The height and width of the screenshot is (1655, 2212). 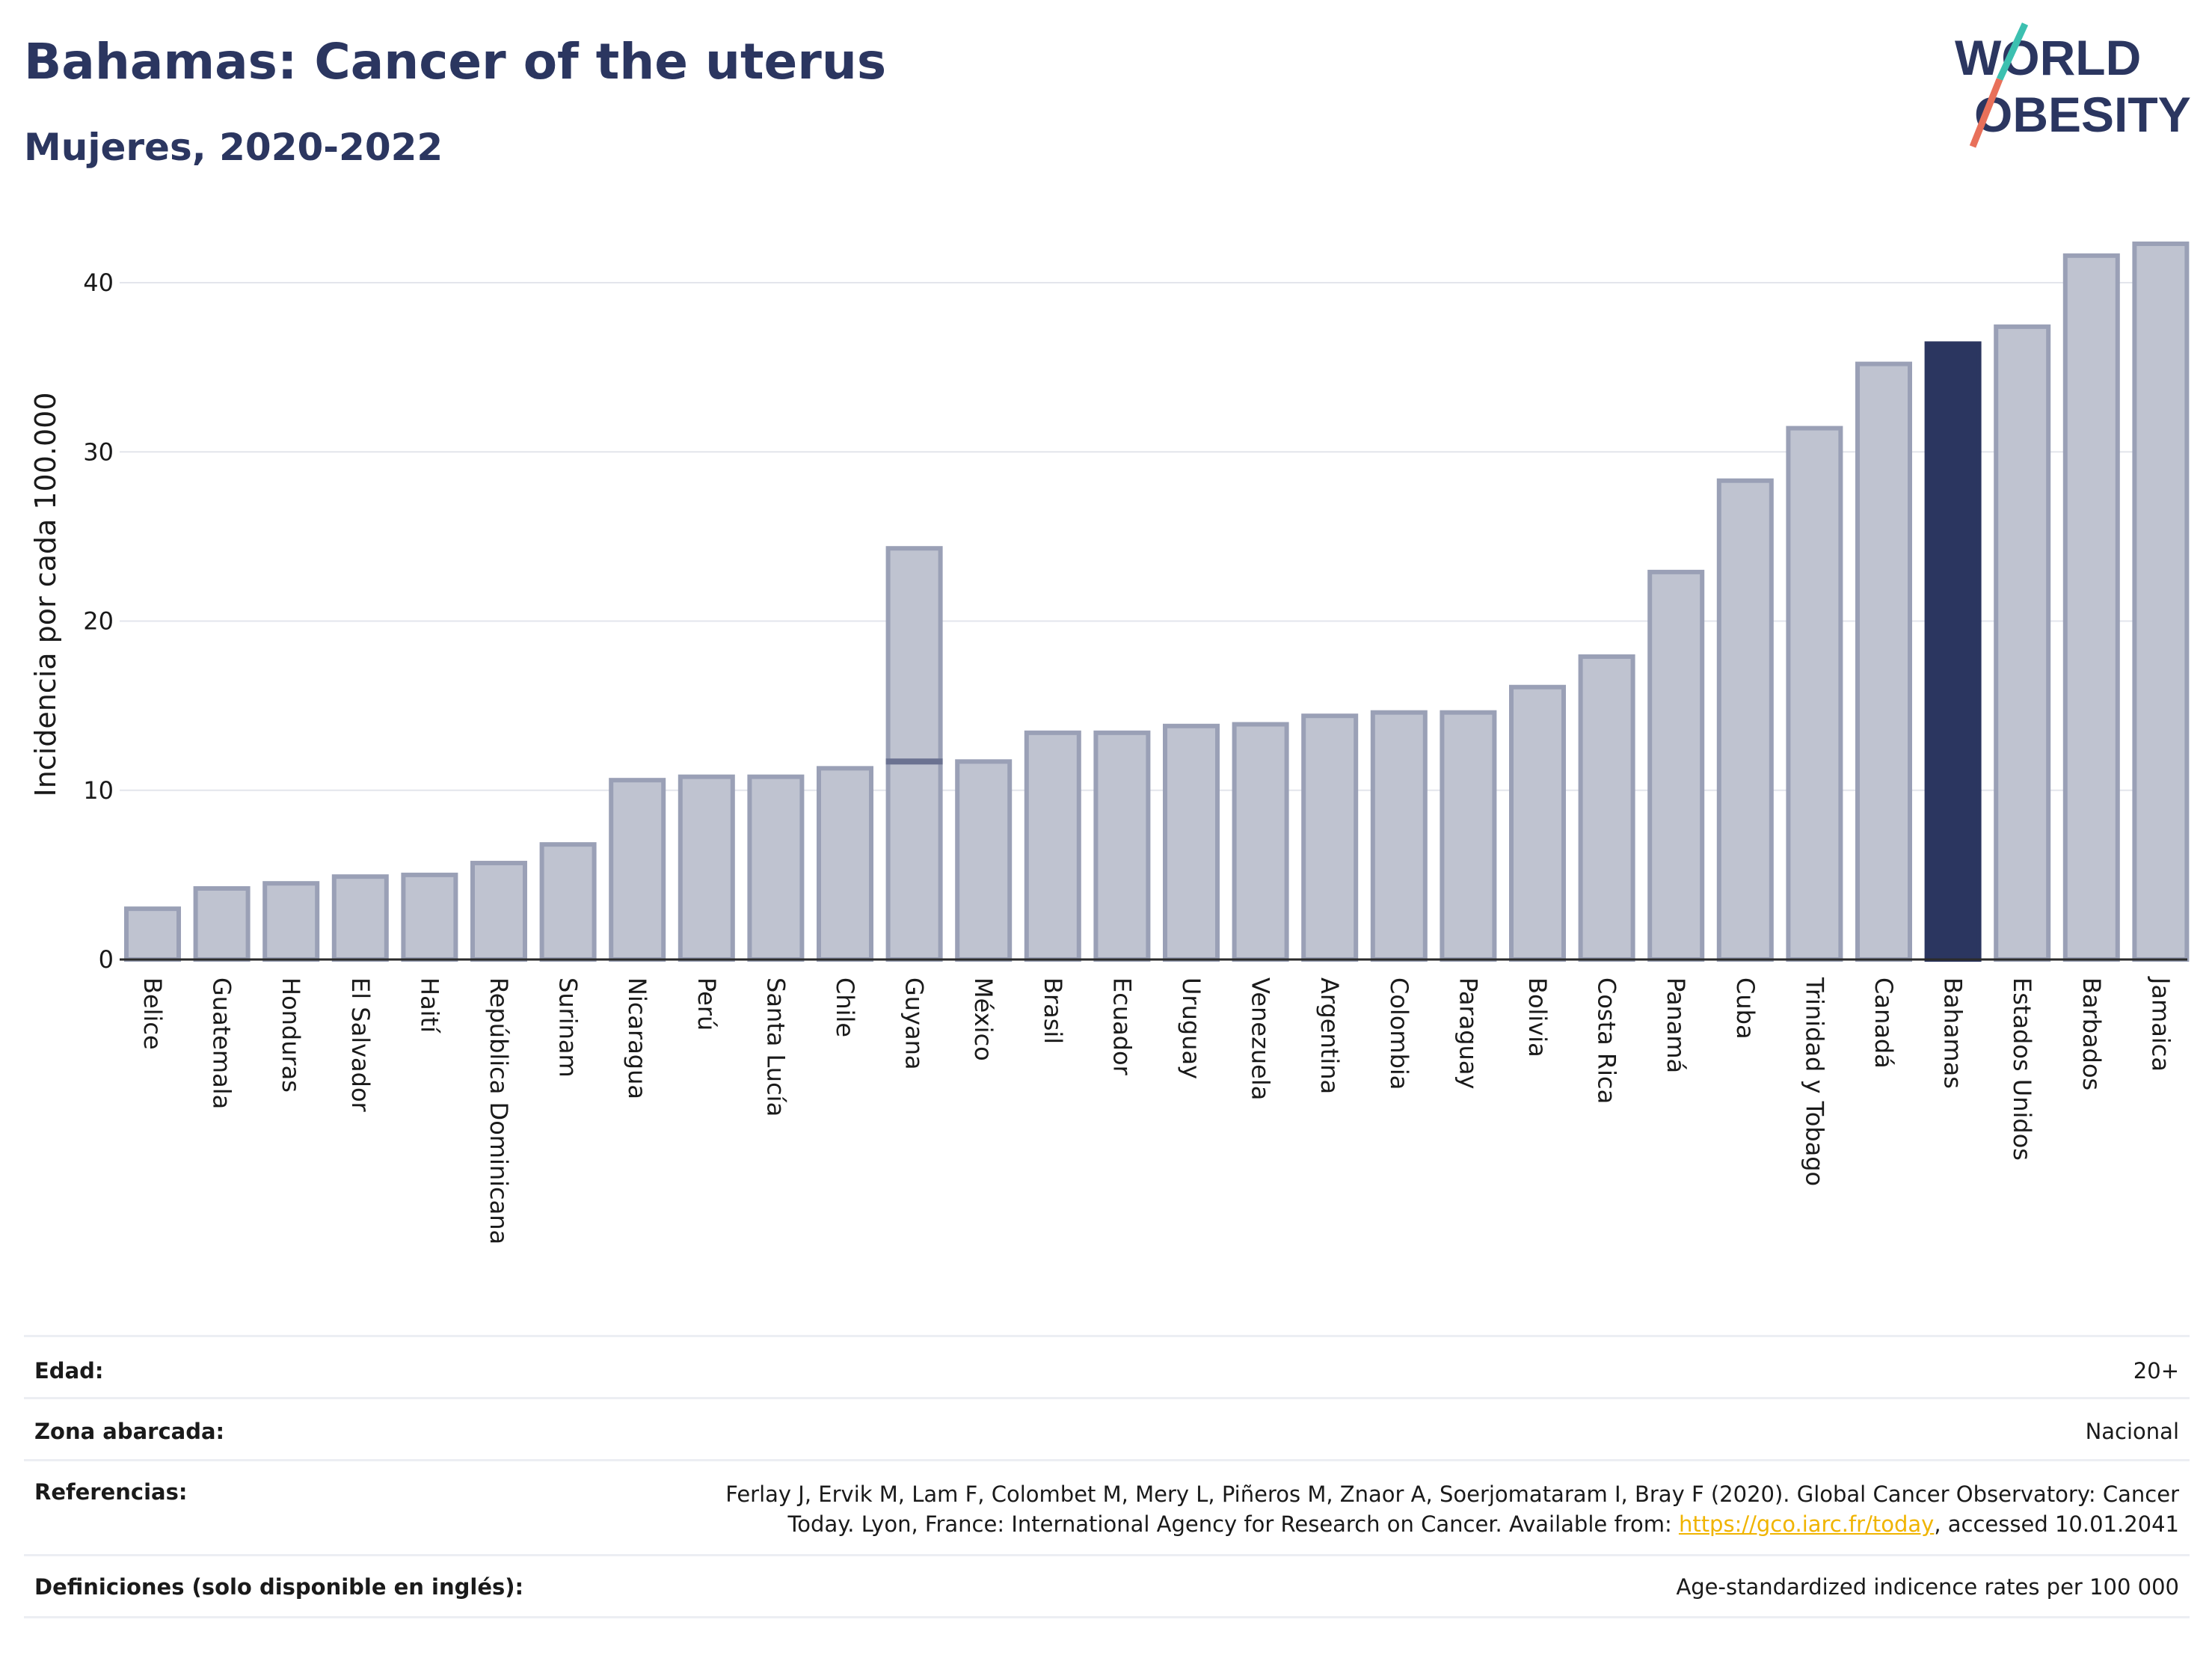 What do you see at coordinates (1329, 1035) in the screenshot?
I see `x-tick-label: Argentina` at bounding box center [1329, 1035].